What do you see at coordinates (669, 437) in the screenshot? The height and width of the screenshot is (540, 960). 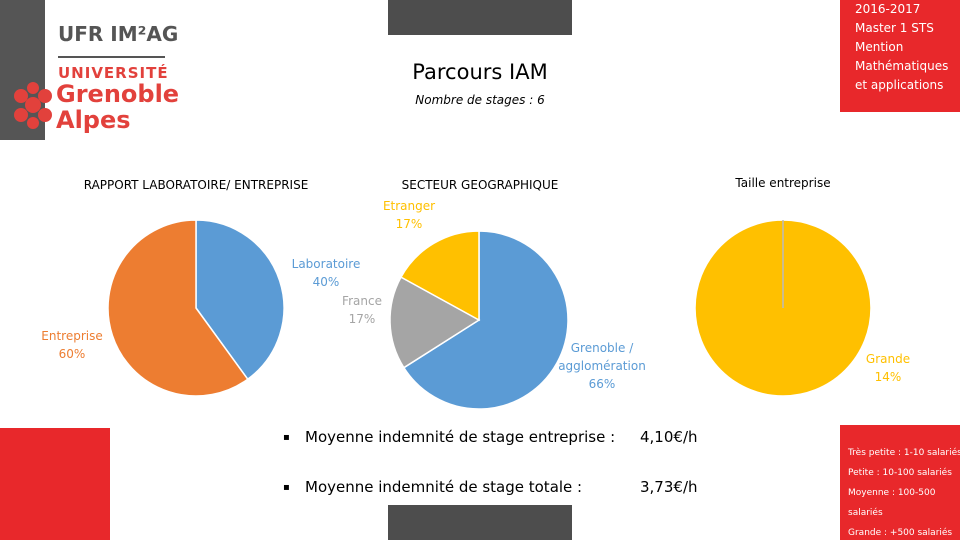 I see `stat-value: 4,10€/h` at bounding box center [669, 437].